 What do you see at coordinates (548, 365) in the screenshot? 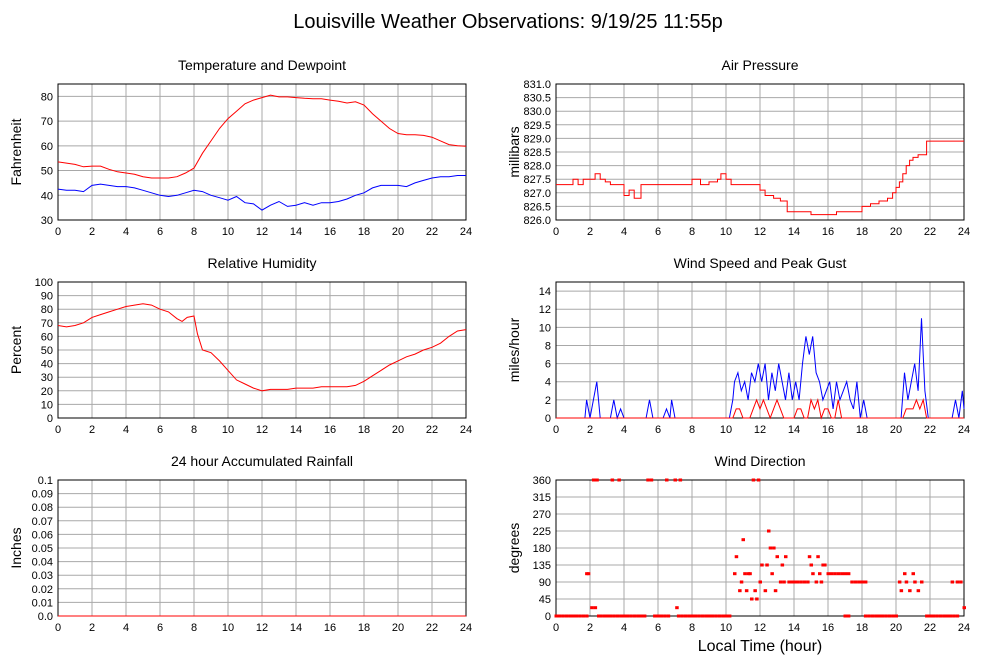
I see `y-tick-label: 6` at bounding box center [548, 365].